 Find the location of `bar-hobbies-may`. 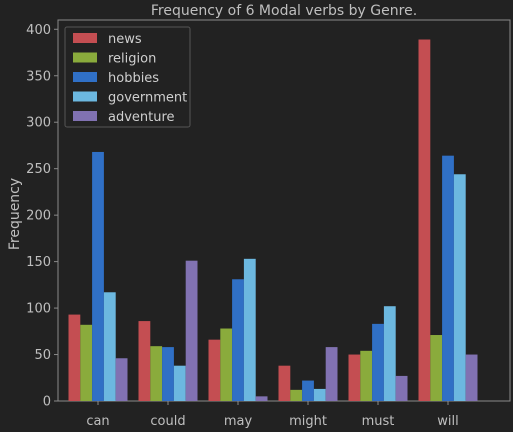

bar-hobbies-may is located at coordinates (238, 340).